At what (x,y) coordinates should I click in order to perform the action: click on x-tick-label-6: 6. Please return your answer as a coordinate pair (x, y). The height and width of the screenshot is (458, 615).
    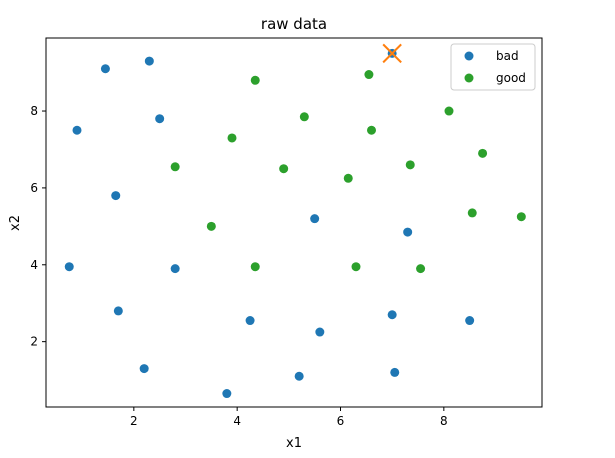
    Looking at the image, I should click on (341, 421).